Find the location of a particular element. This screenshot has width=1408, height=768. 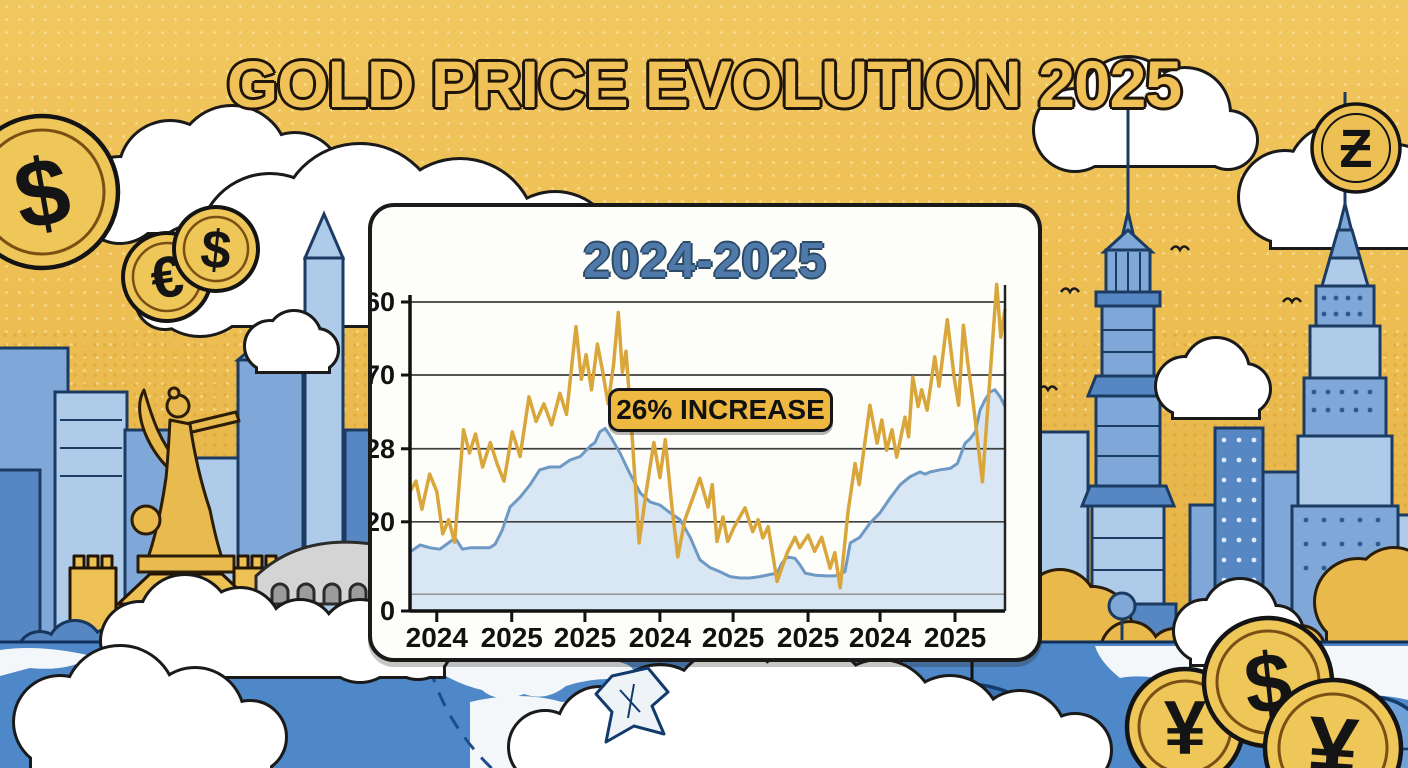

cloud-bottom-middle is located at coordinates (810, 705).